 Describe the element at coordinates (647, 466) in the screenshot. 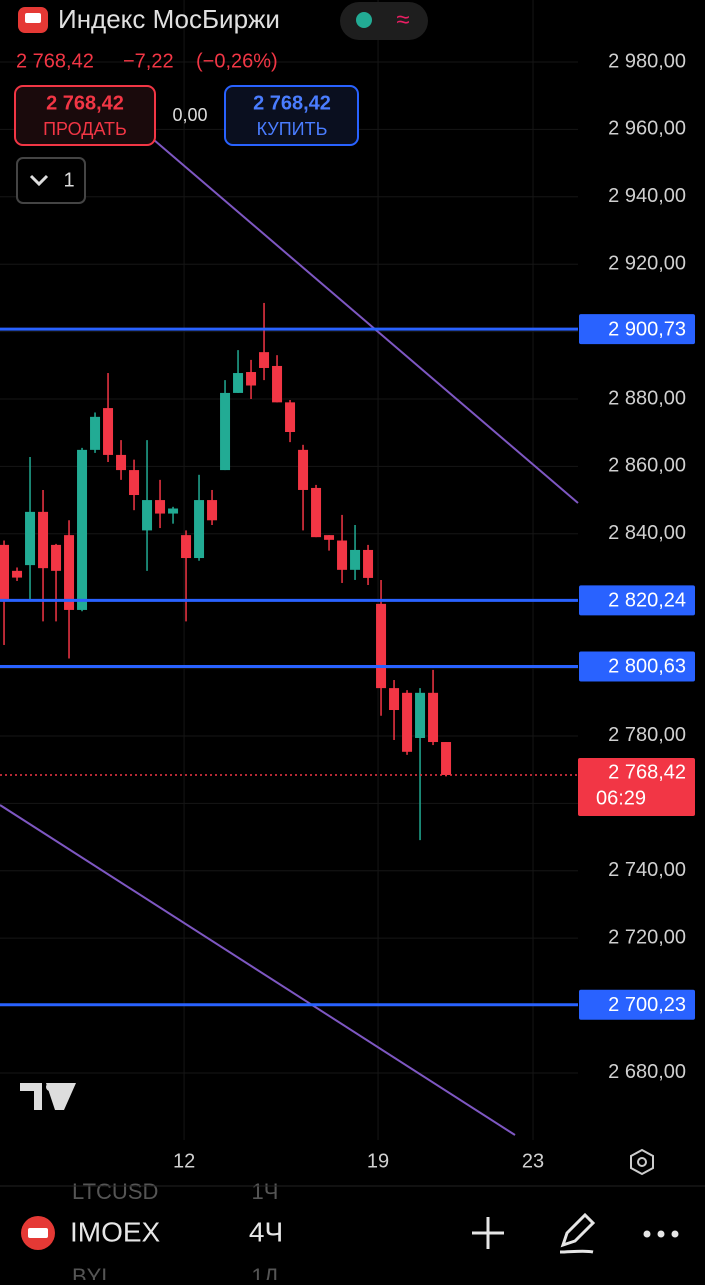

I see `y-tick-label: 2 860,00` at that location.